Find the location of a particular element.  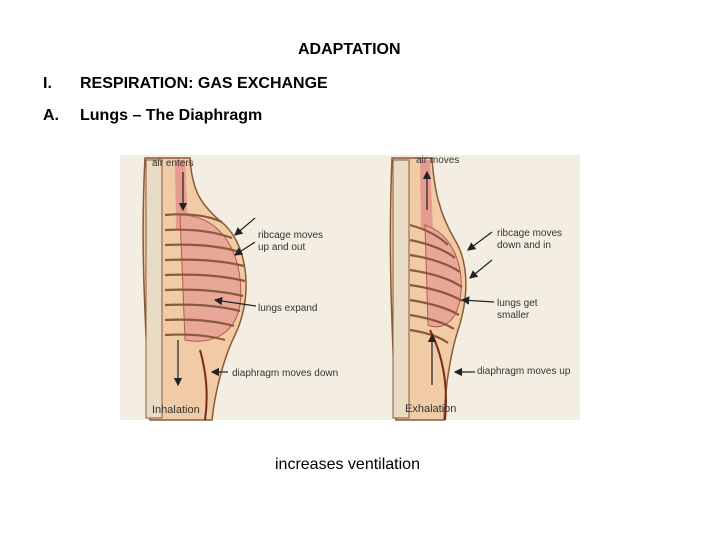

figure-label: up and out is located at coordinates (281, 247).